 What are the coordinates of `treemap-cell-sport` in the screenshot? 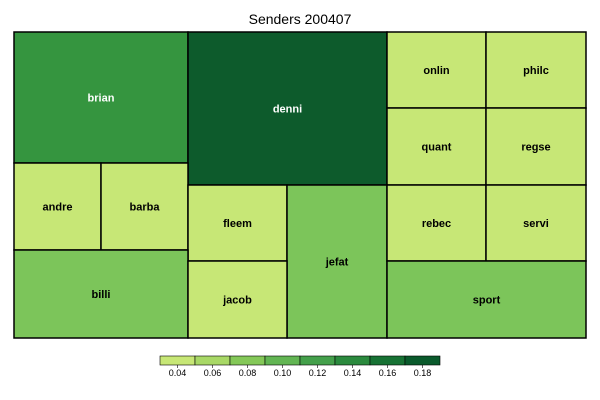 It's located at (486, 299).